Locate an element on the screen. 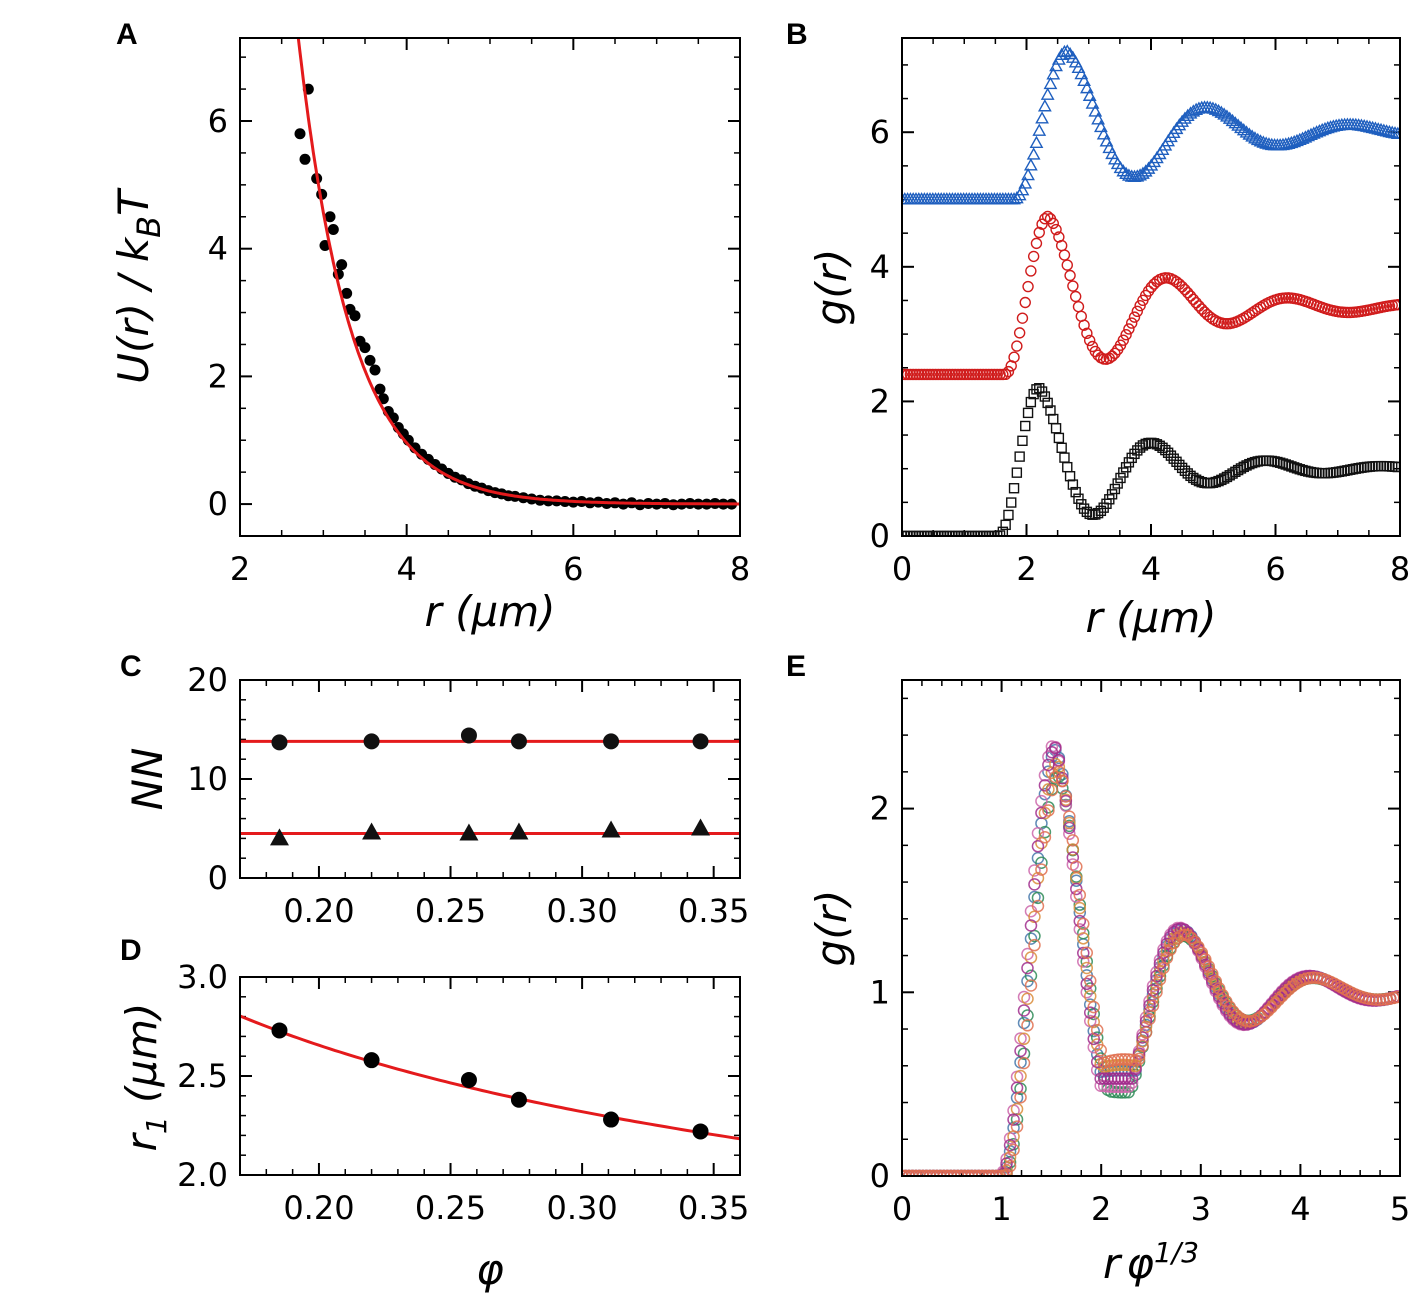 Image resolution: width=1417 pixels, height=1308 pixels. d-y-tick-label: 2.0 is located at coordinates (202, 1175).